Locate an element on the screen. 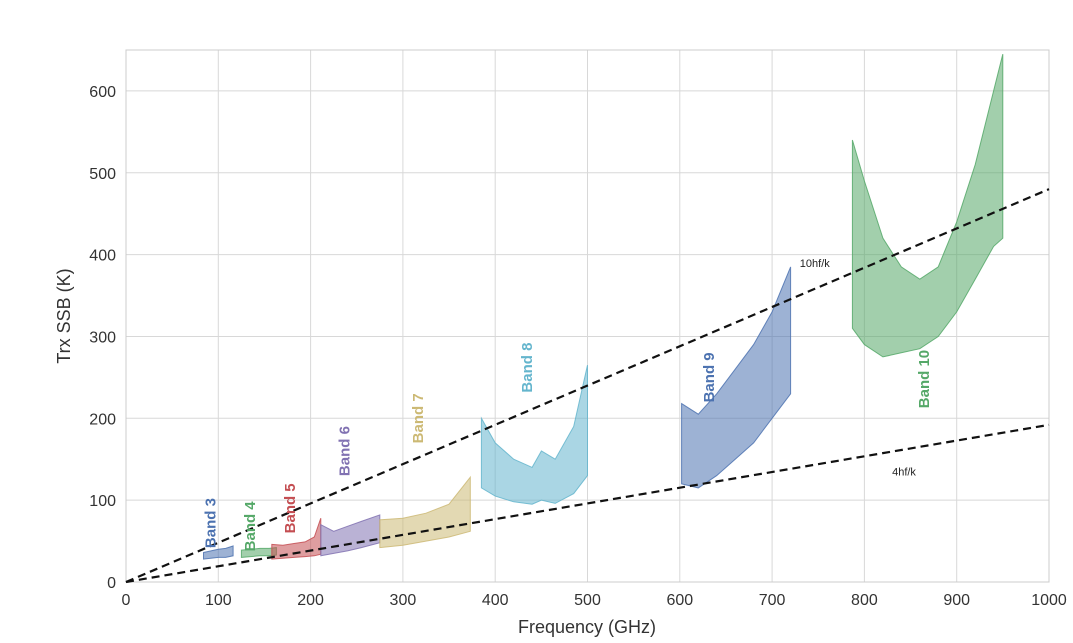 This screenshot has width=1073, height=643. x-tick-label: 800 is located at coordinates (864, 600).